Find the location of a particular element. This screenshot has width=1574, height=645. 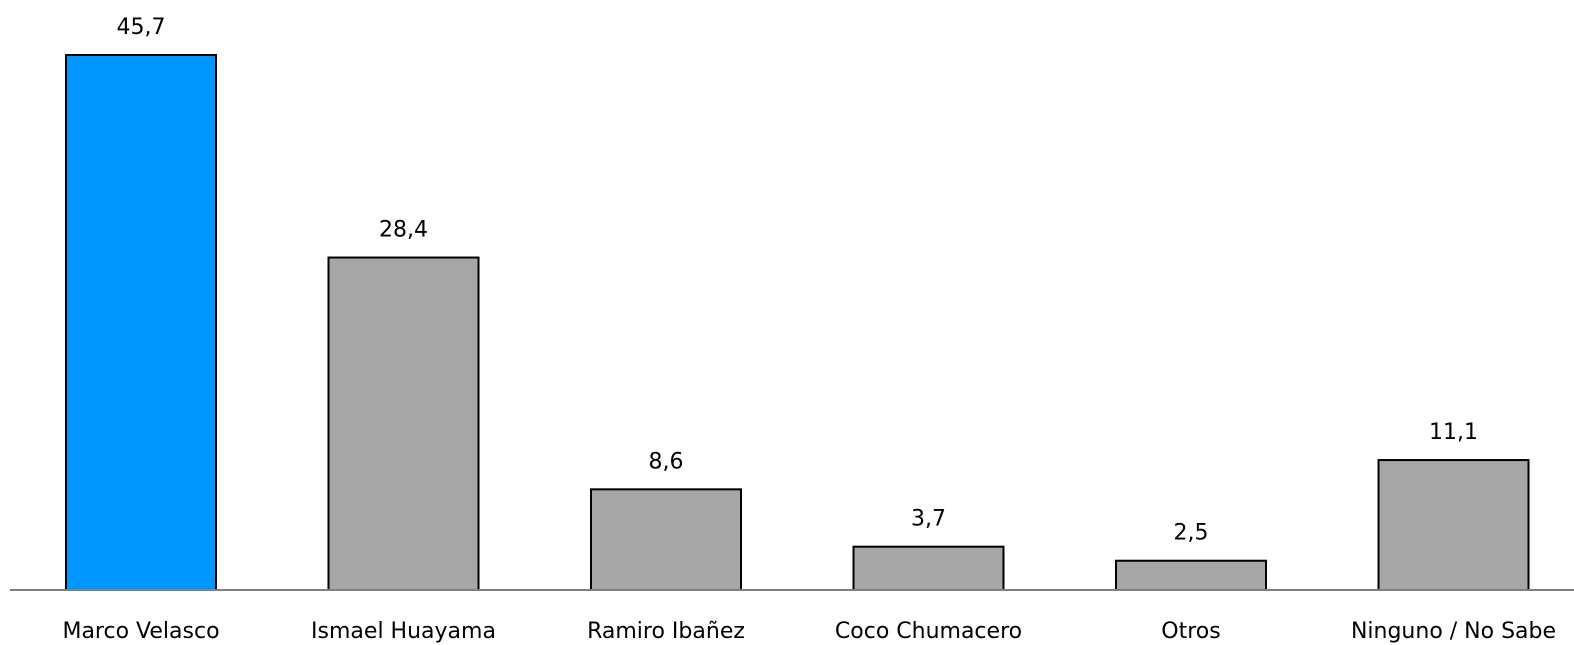

value-label-3: 3,7 is located at coordinates (928, 519).